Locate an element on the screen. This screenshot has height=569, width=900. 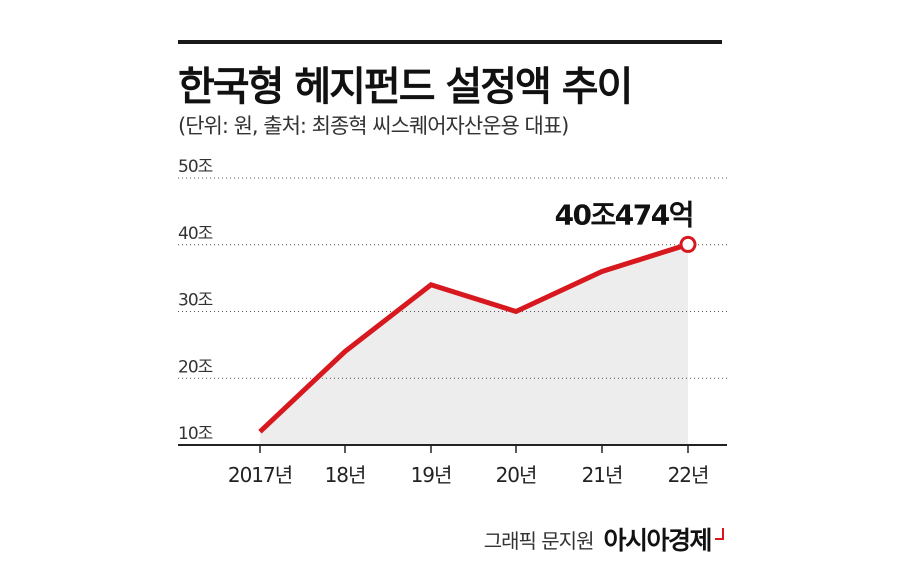
x-tick-label: 20년 is located at coordinates (516, 475).